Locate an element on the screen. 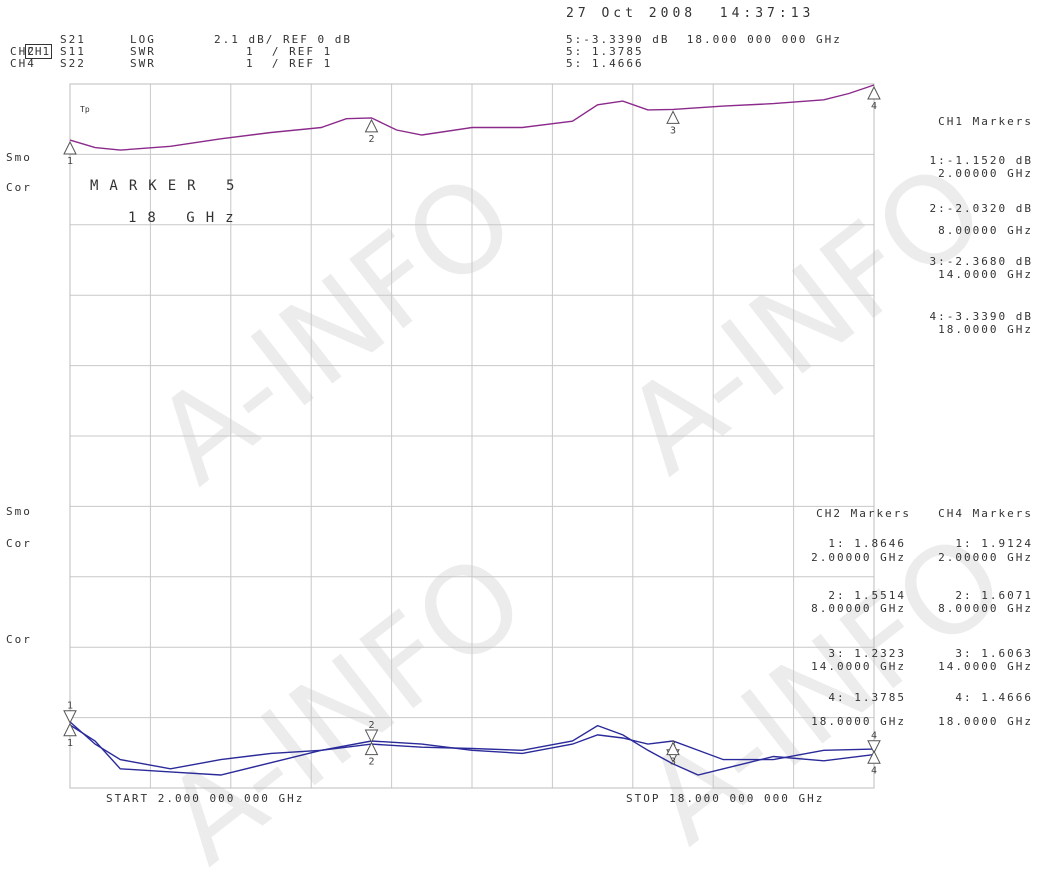 This screenshot has width=1041, height=891. ch1-marker-freq: 14.0000 GHz is located at coordinates (985, 274).